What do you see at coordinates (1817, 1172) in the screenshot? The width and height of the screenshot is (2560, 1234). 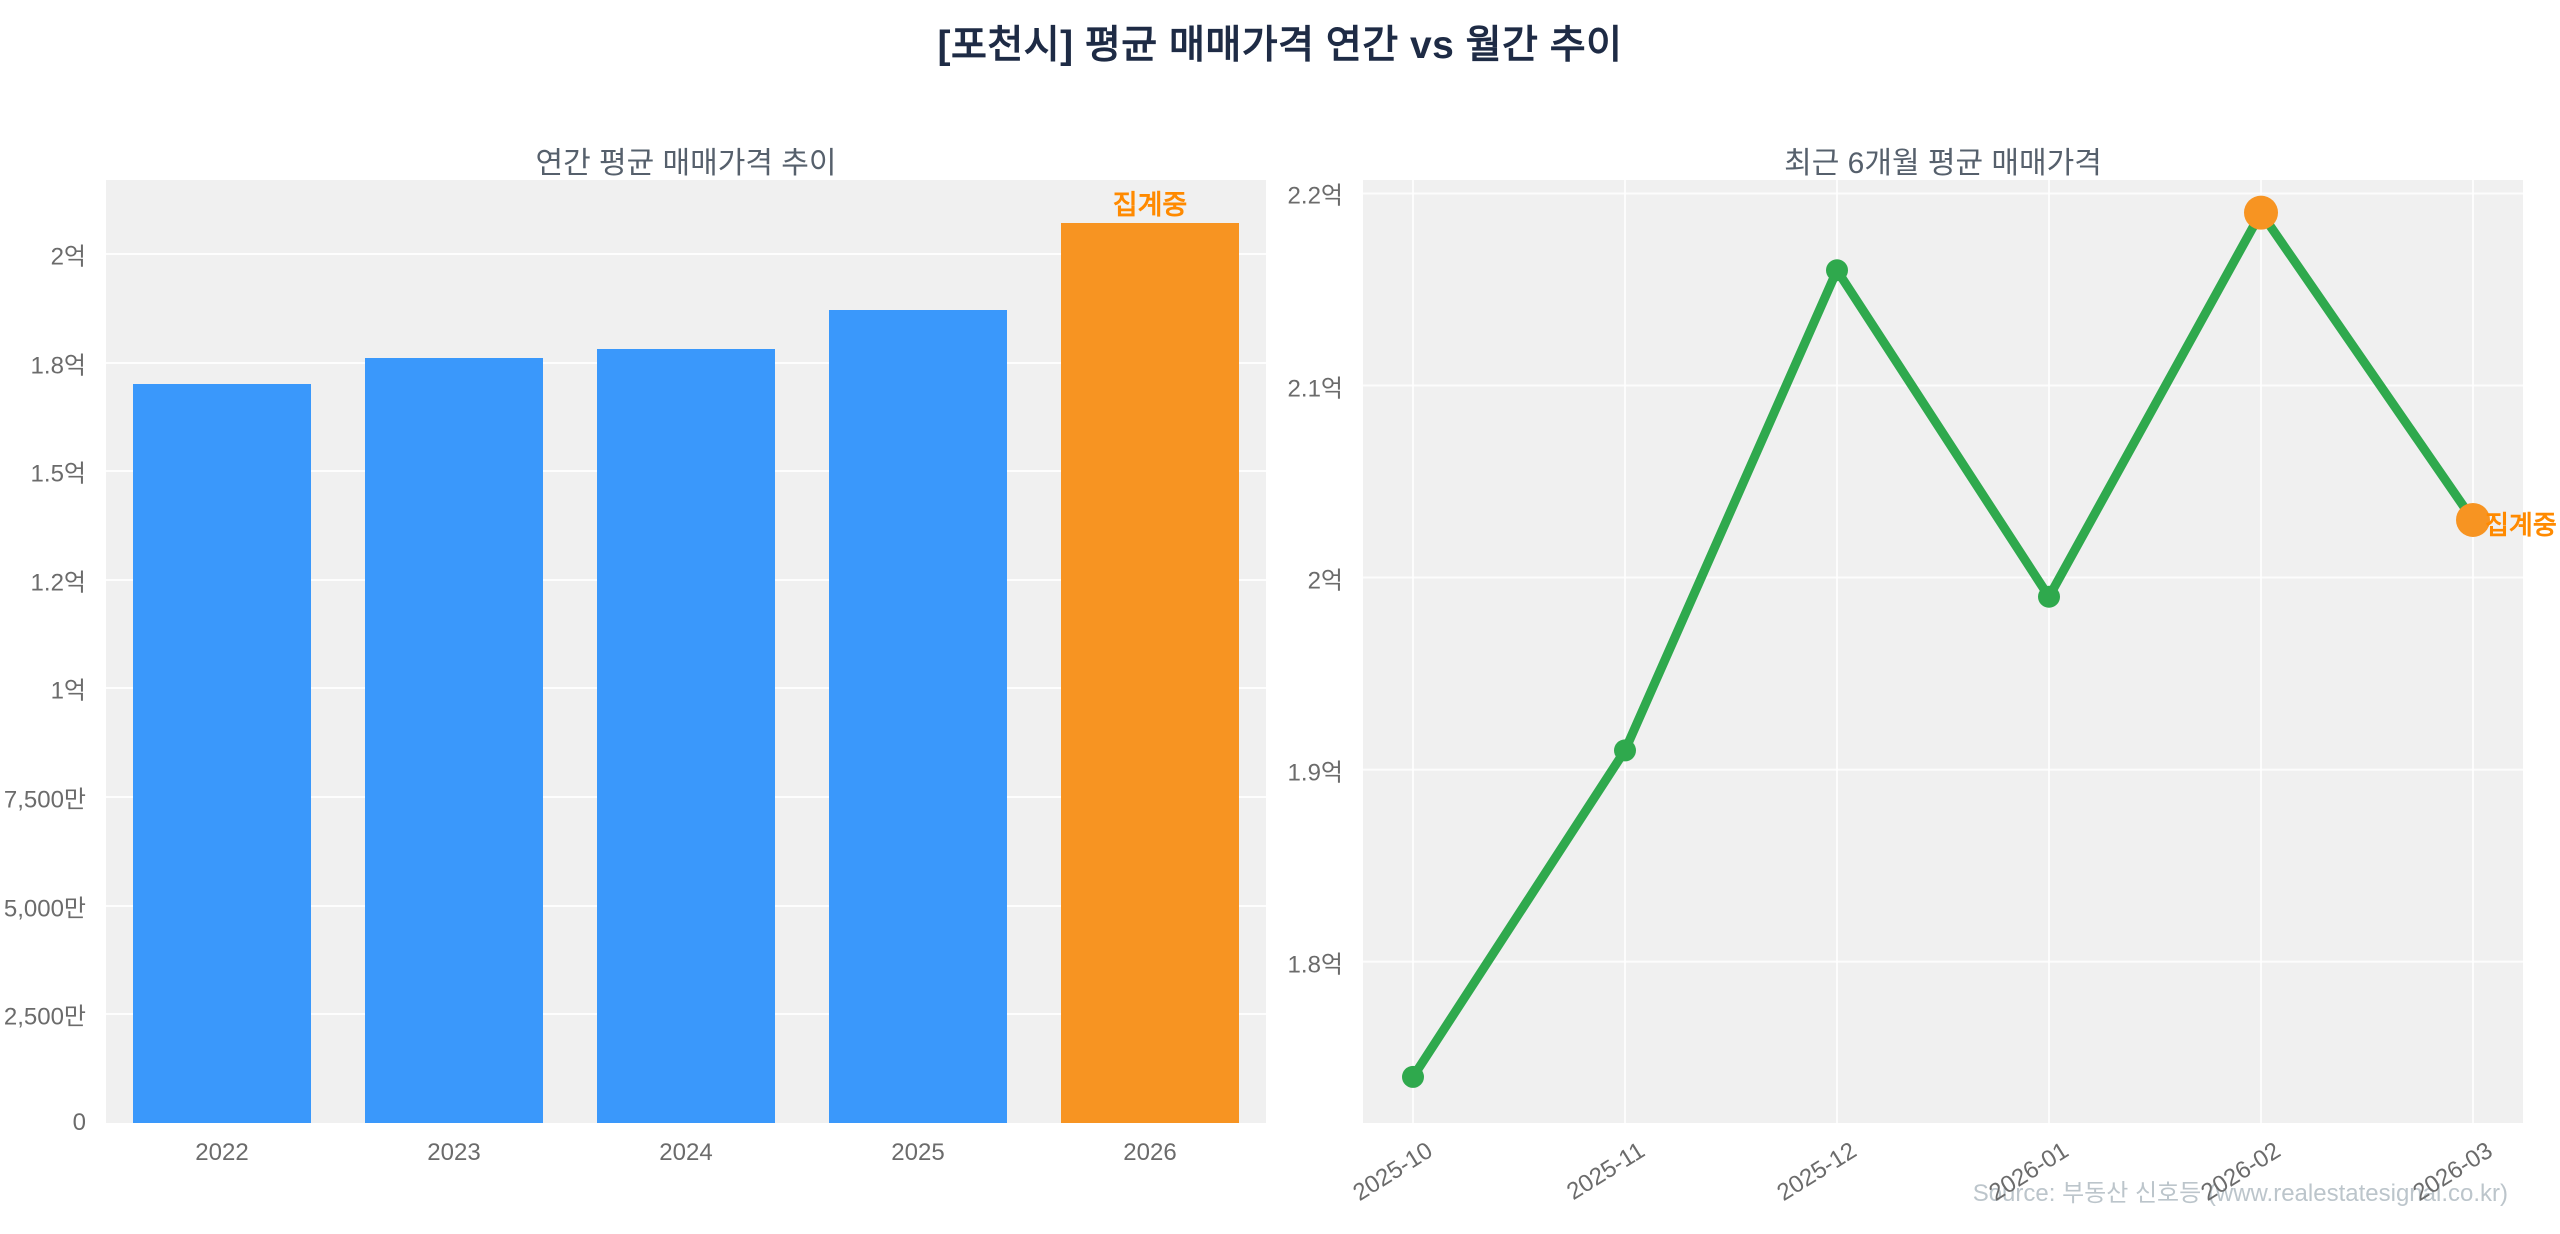 I see `x-axis-tick-label: 2025-12` at bounding box center [1817, 1172].